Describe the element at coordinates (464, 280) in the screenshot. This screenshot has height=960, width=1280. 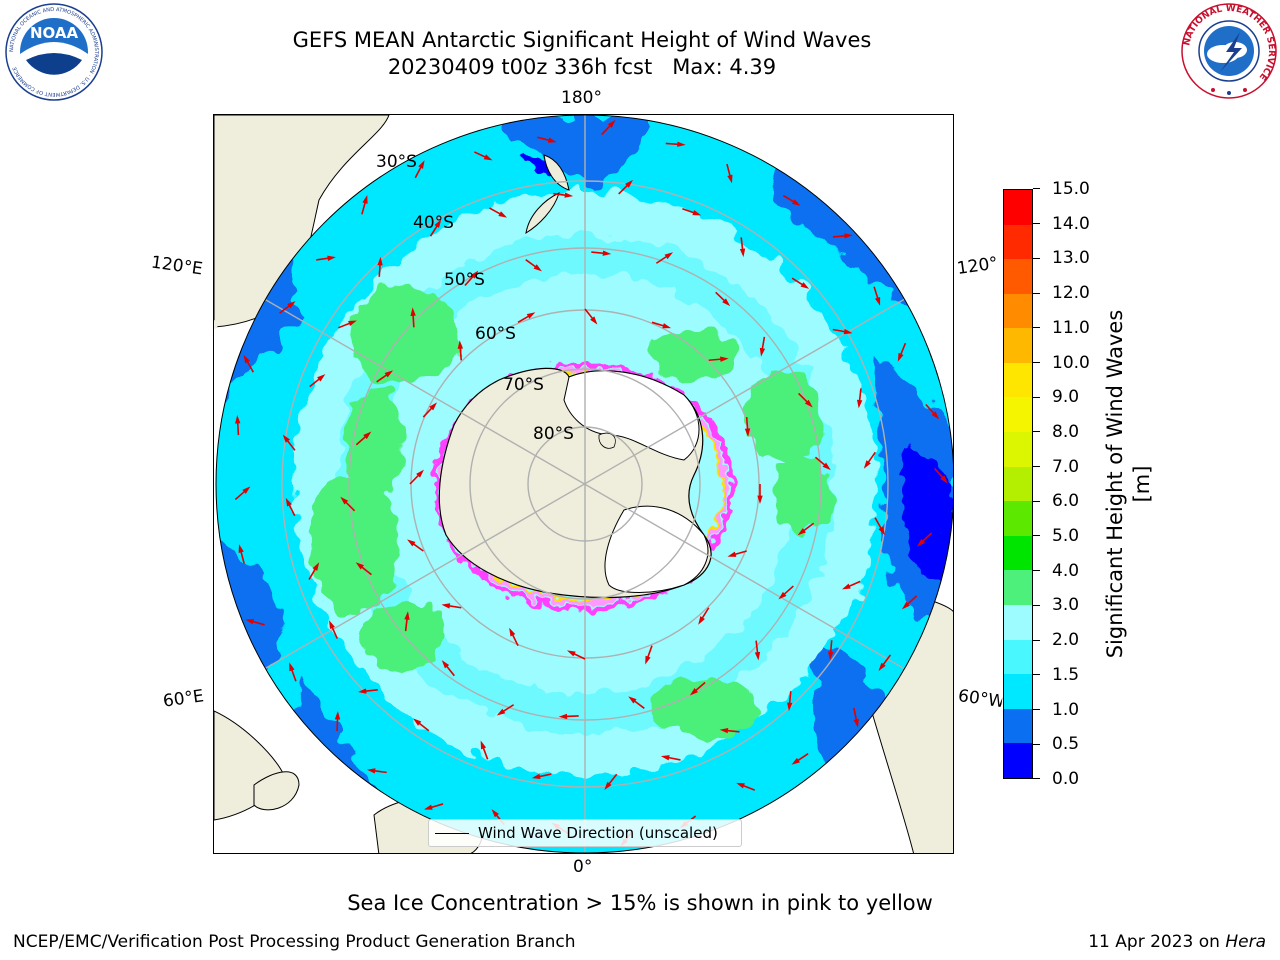
I see `lat-label-50s: 50°S` at that location.